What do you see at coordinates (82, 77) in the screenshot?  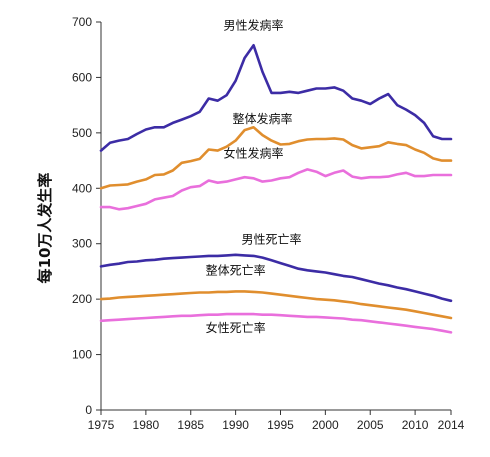 I see `y-tick-label: 600` at bounding box center [82, 77].